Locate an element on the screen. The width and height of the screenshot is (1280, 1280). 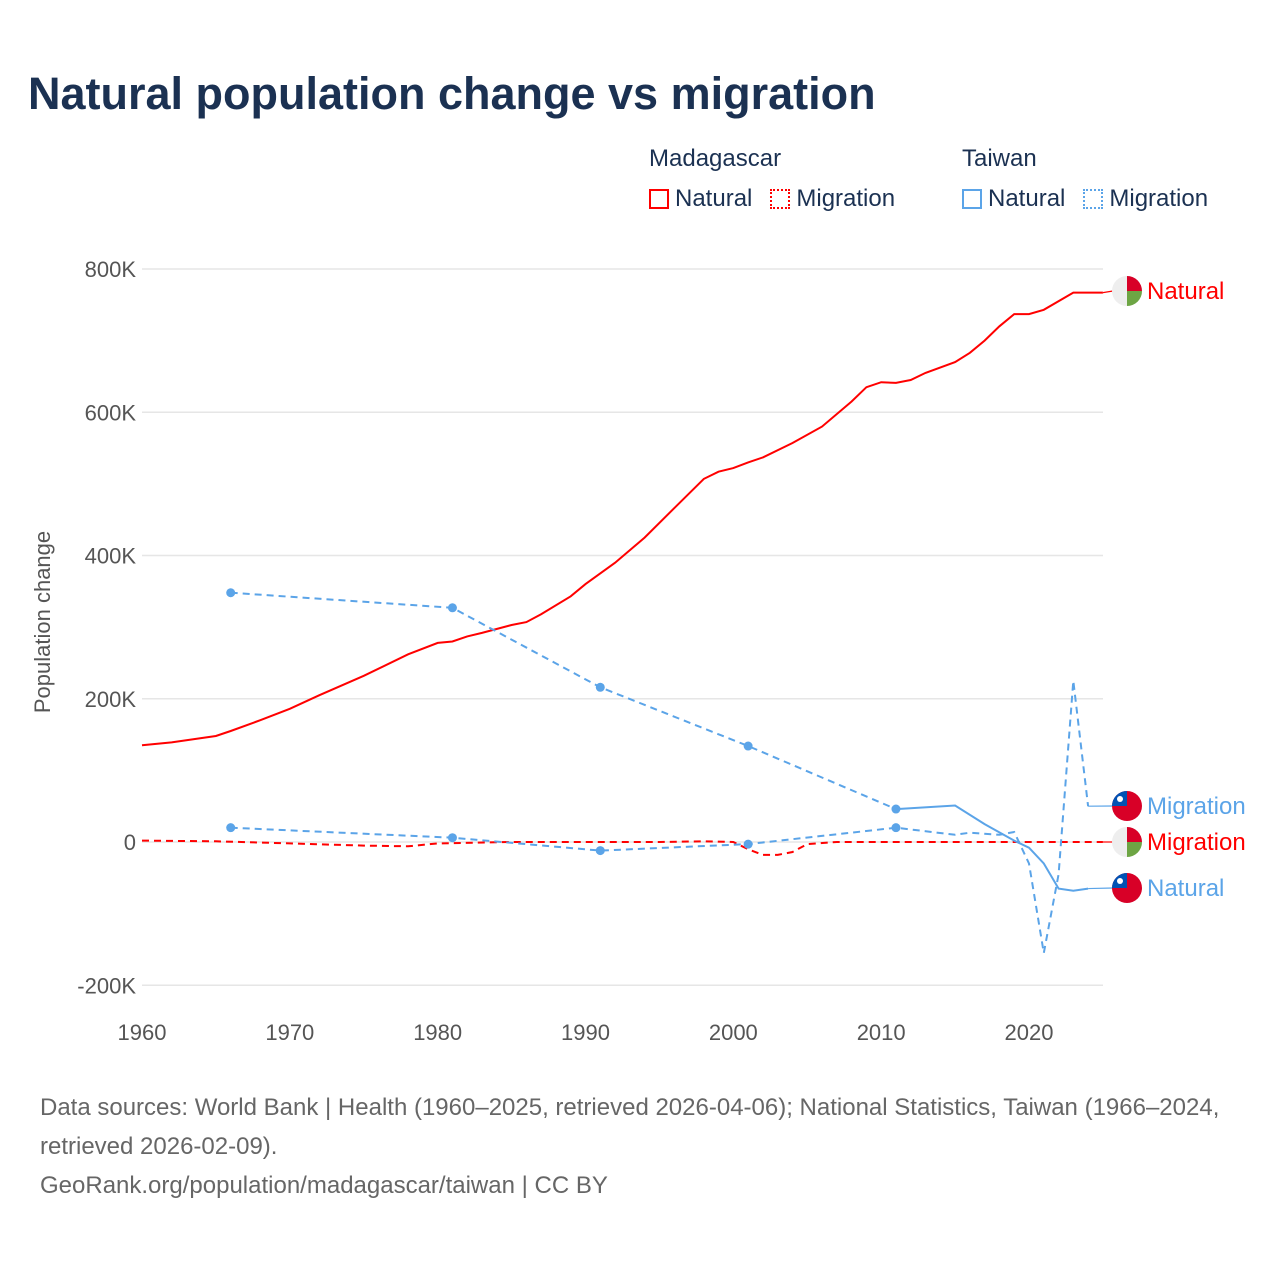
y-axis-label: Population change is located at coordinates (42, 622).